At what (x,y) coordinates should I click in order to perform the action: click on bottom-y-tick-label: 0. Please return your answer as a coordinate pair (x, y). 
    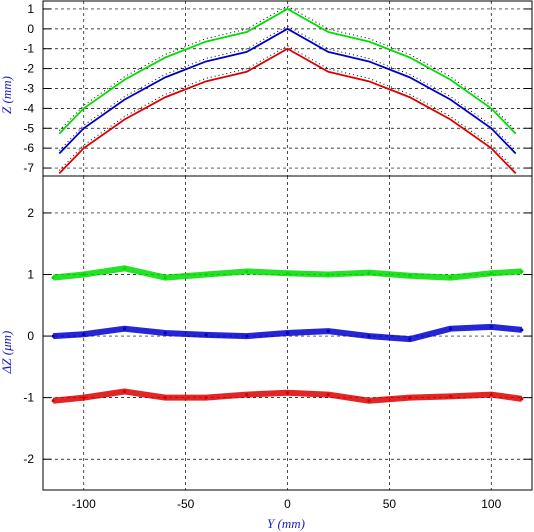
    Looking at the image, I should click on (30, 336).